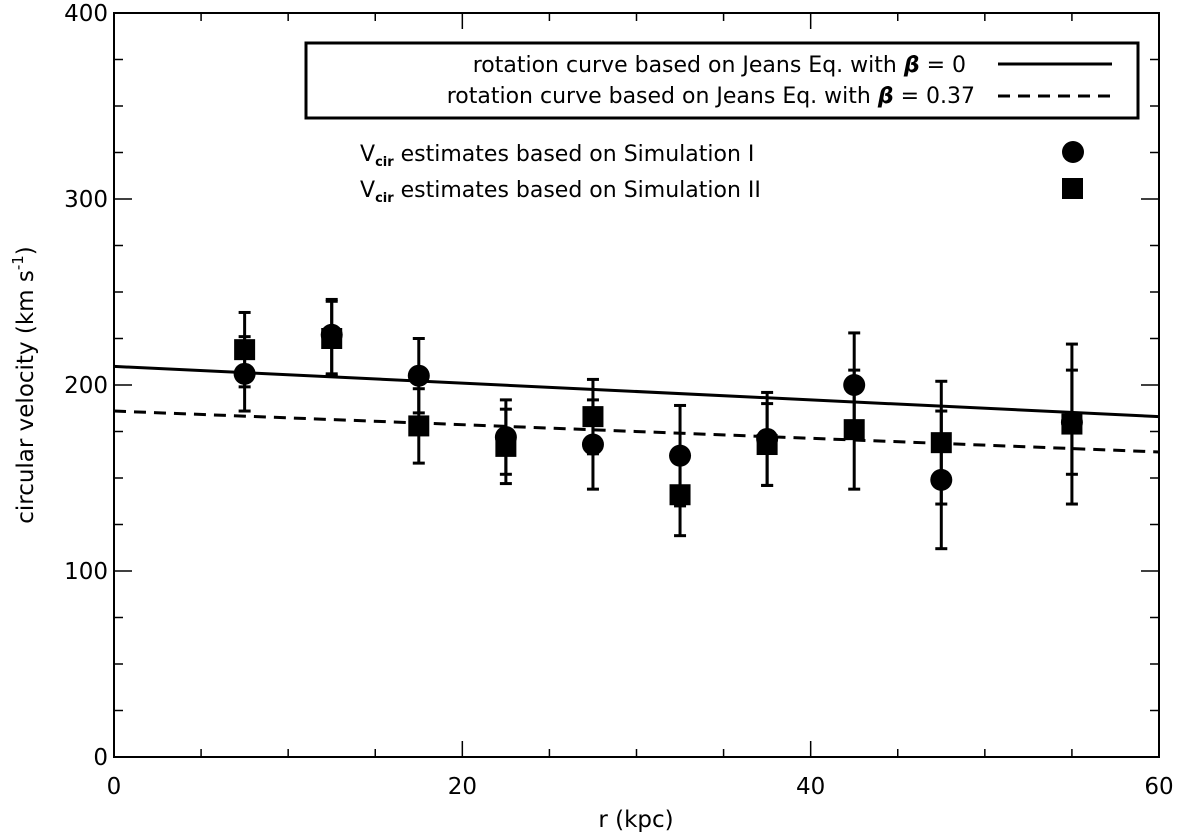 This screenshot has width=1177, height=833. Describe the element at coordinates (100, 758) in the screenshot. I see `y-tick-label: 0` at that location.